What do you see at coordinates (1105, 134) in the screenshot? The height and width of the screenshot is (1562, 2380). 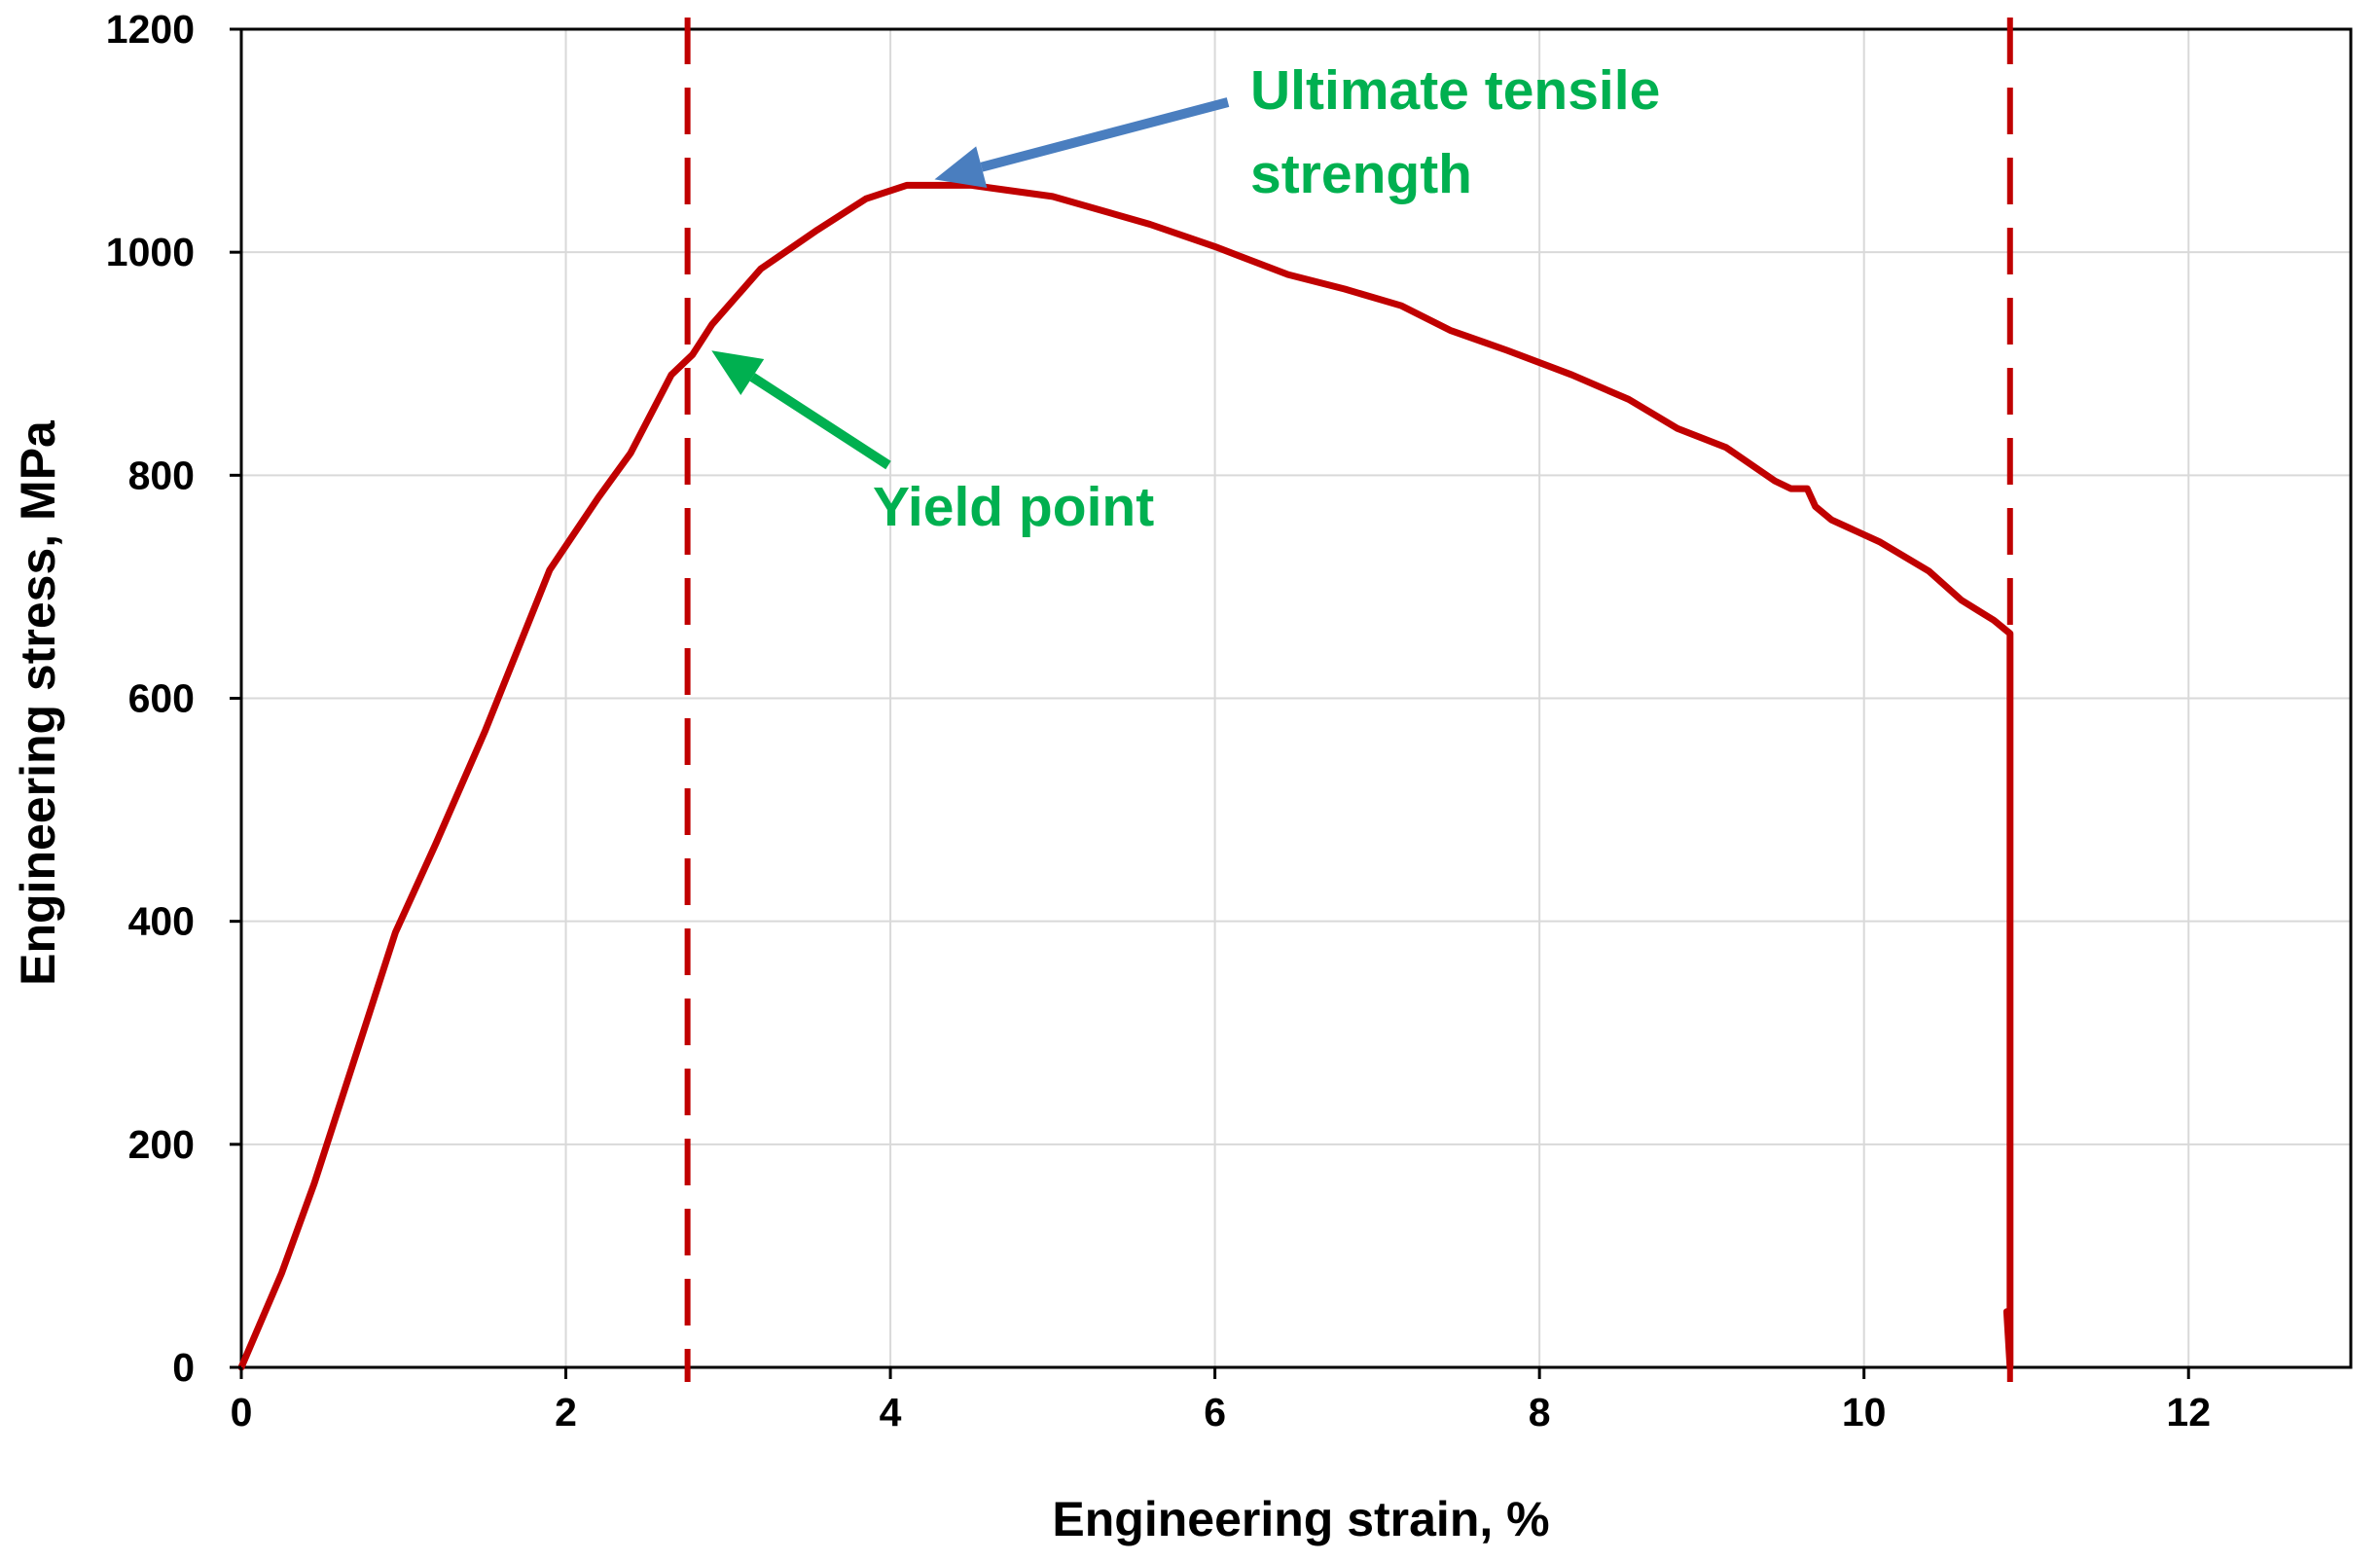 I see `uts-arrow-shaft` at bounding box center [1105, 134].